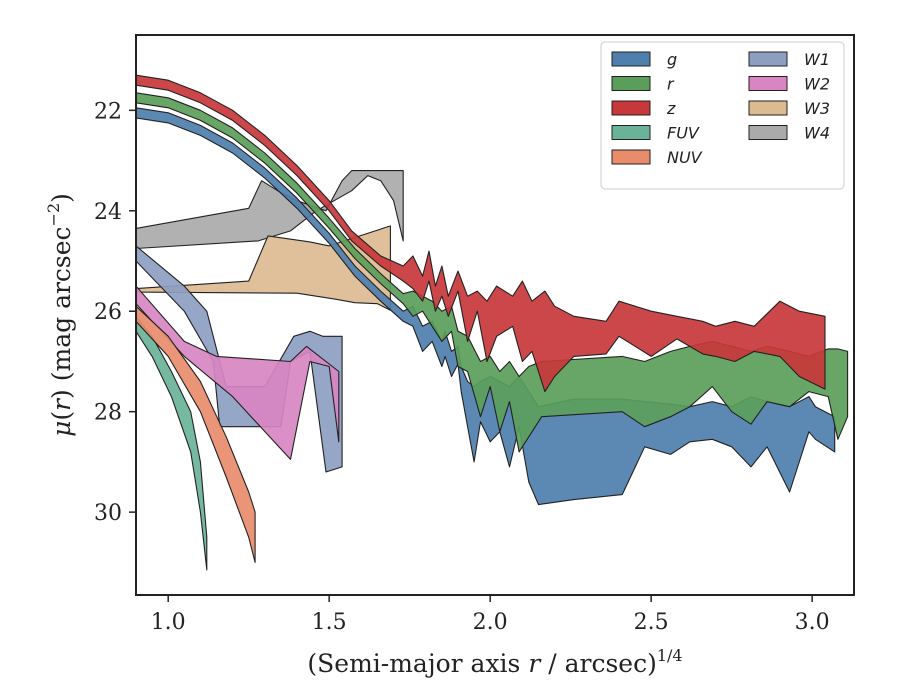 The height and width of the screenshot is (700, 900). I want to click on y-tick-label: 22, so click(108, 111).